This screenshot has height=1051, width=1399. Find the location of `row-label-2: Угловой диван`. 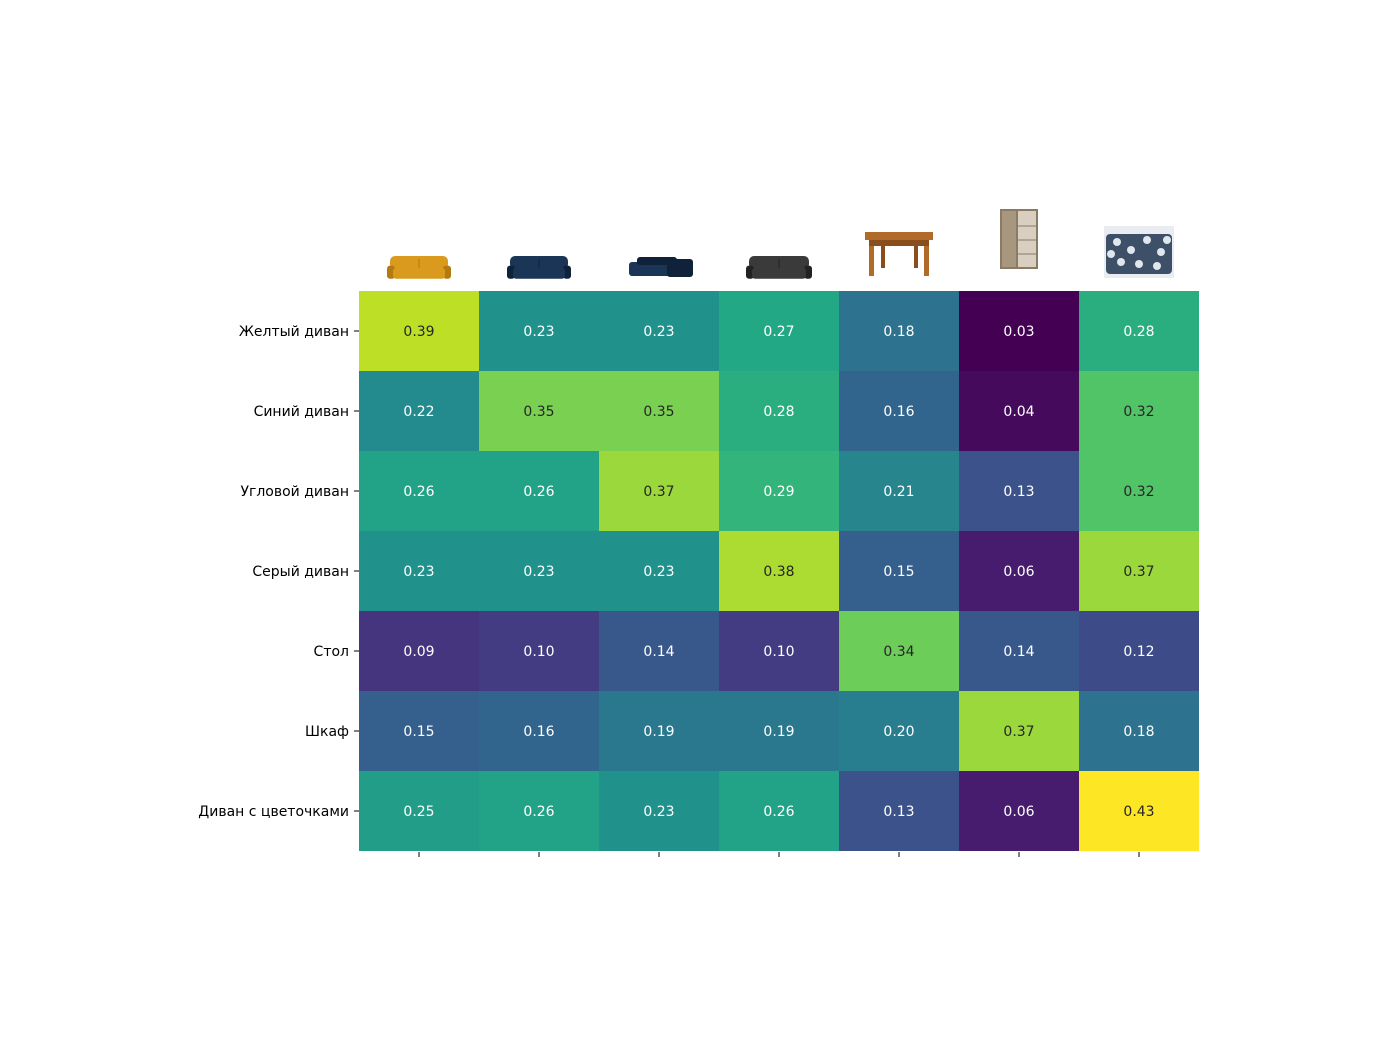

row-label-2: Угловой диван is located at coordinates (294, 492).